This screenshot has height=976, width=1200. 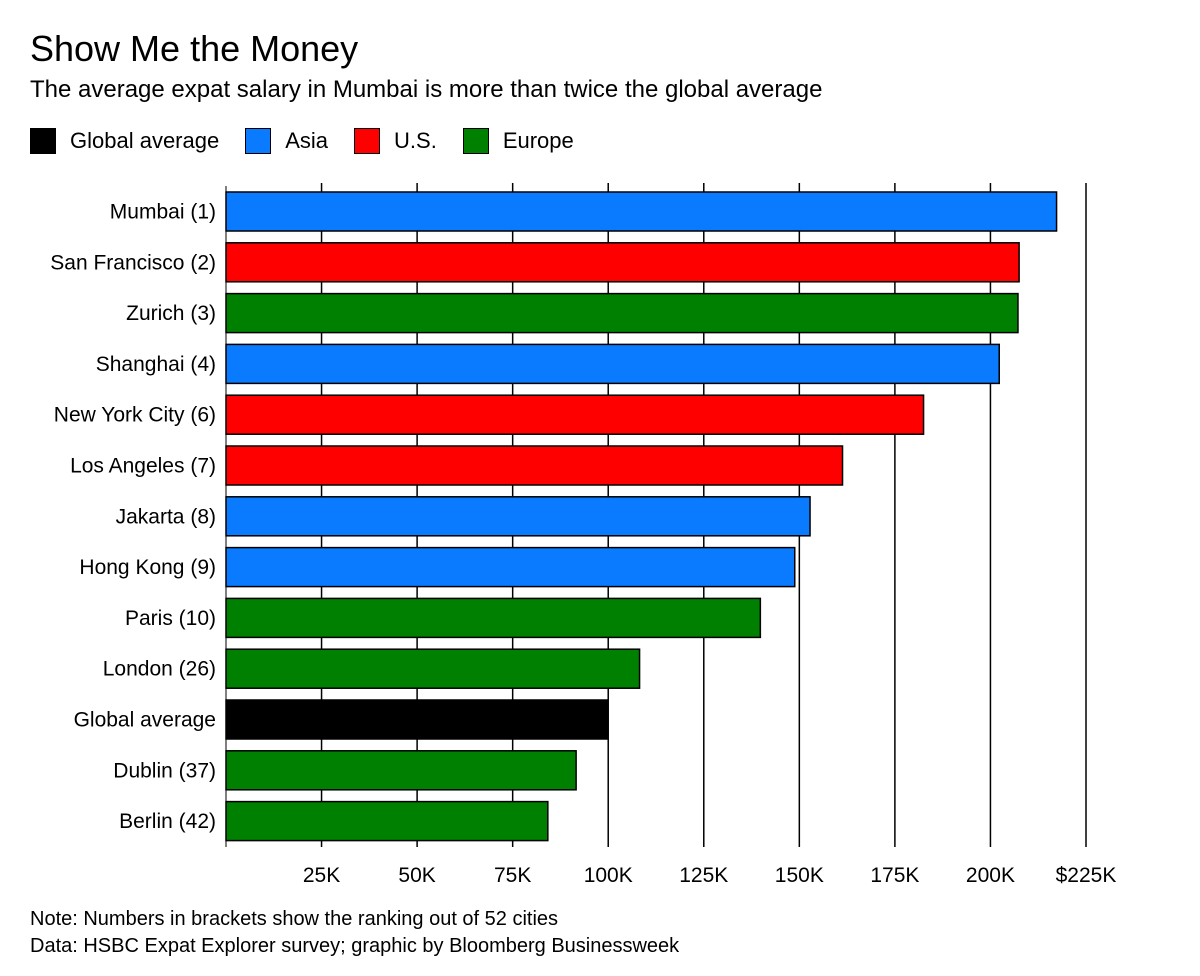 I want to click on legend-item: Europe, so click(x=518, y=141).